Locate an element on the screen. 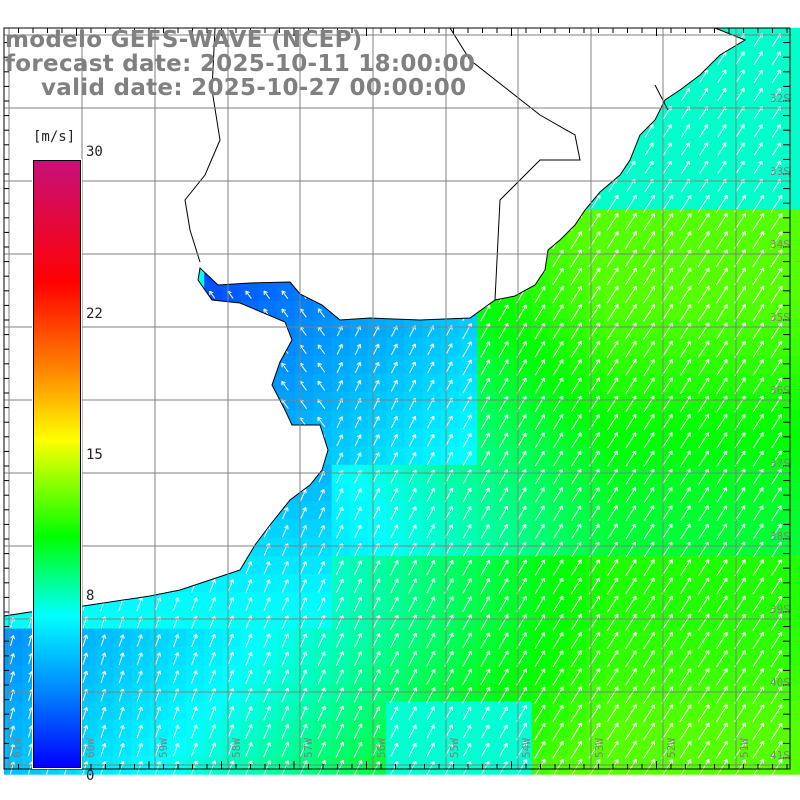  longitude-label: 55W is located at coordinates (454, 748).